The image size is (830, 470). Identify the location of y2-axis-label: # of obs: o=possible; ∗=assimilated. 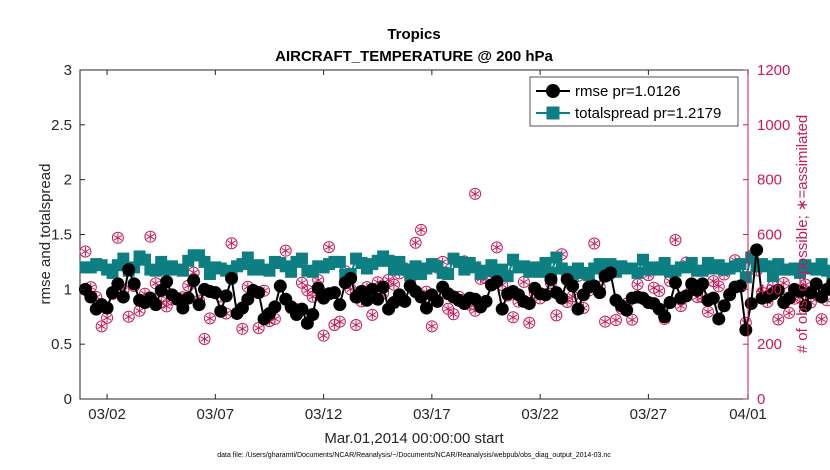
(802, 234).